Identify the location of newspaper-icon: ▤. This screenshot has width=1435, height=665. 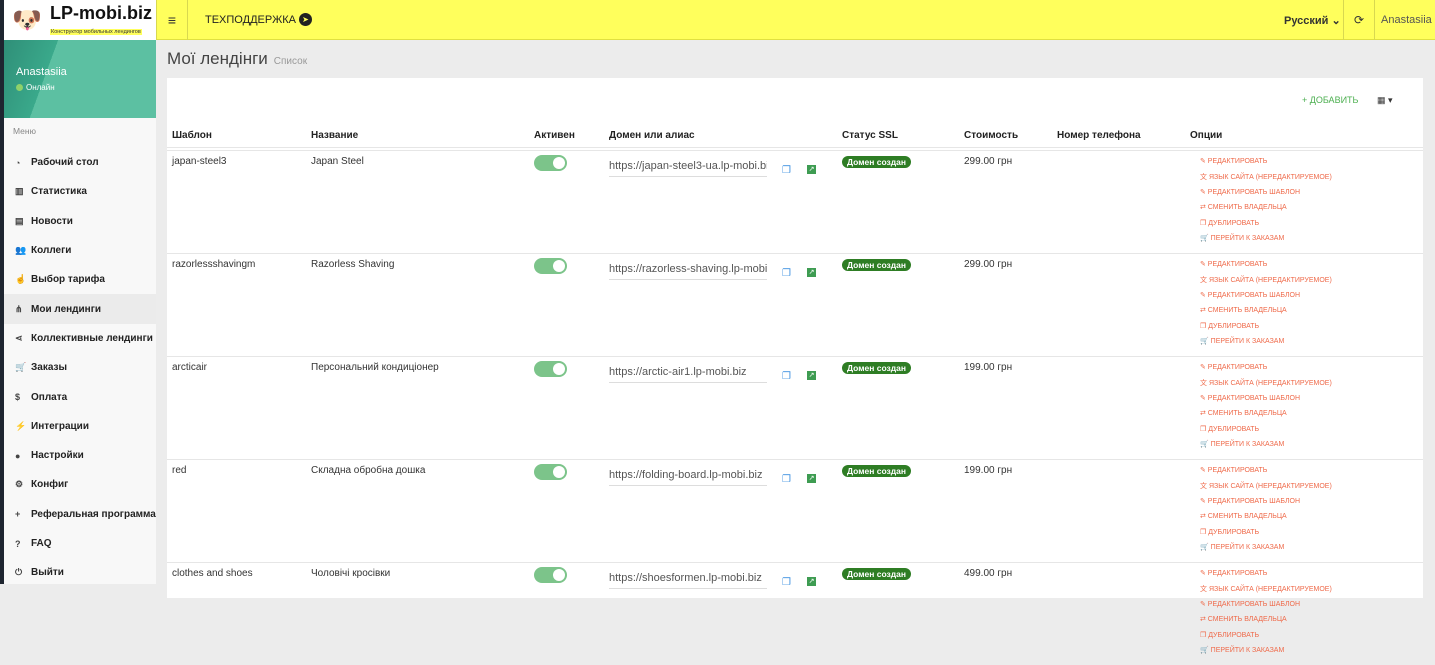
(19, 220).